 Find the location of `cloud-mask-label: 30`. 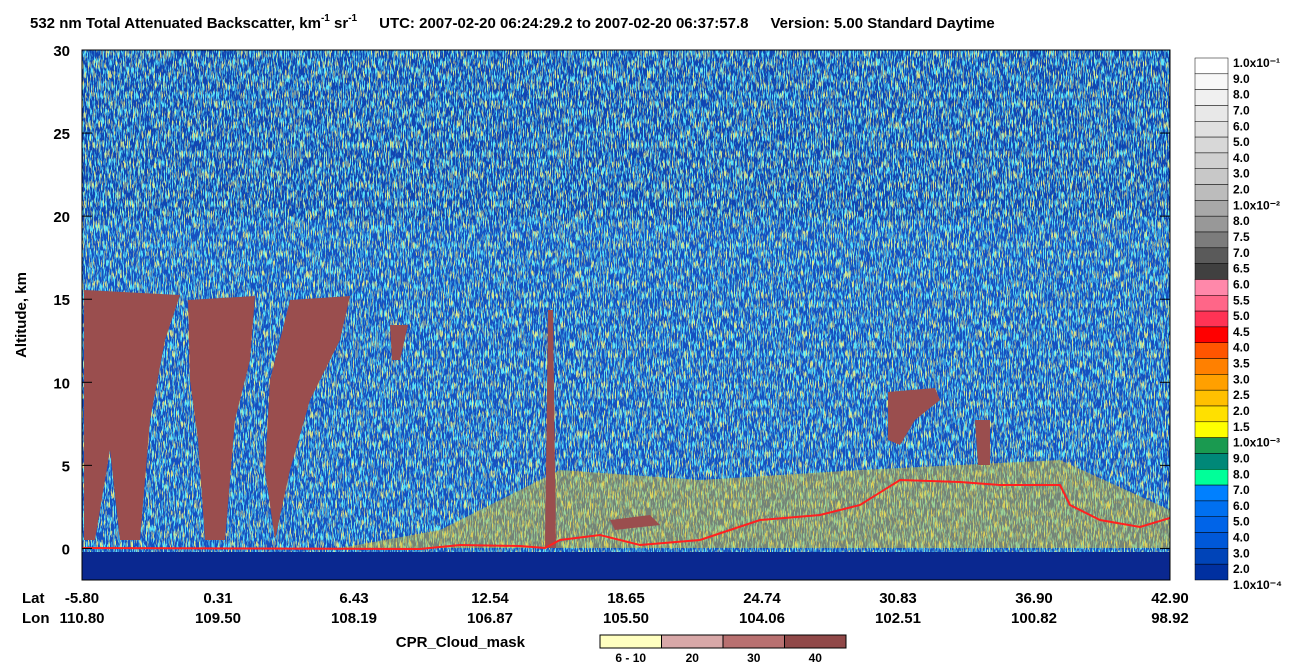

cloud-mask-label: 30 is located at coordinates (754, 658).